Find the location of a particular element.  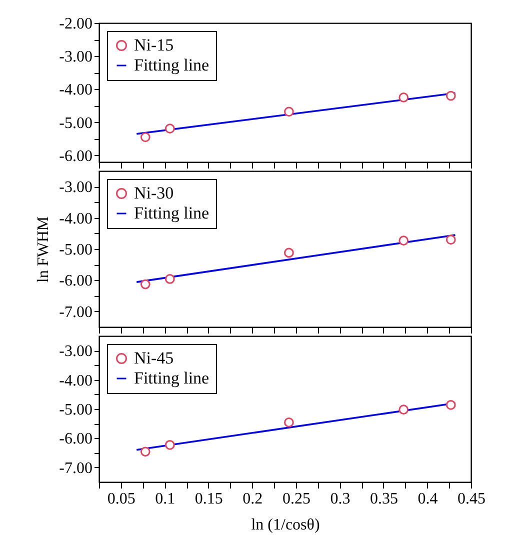

x-tick-label: 0.15 is located at coordinates (208, 499).